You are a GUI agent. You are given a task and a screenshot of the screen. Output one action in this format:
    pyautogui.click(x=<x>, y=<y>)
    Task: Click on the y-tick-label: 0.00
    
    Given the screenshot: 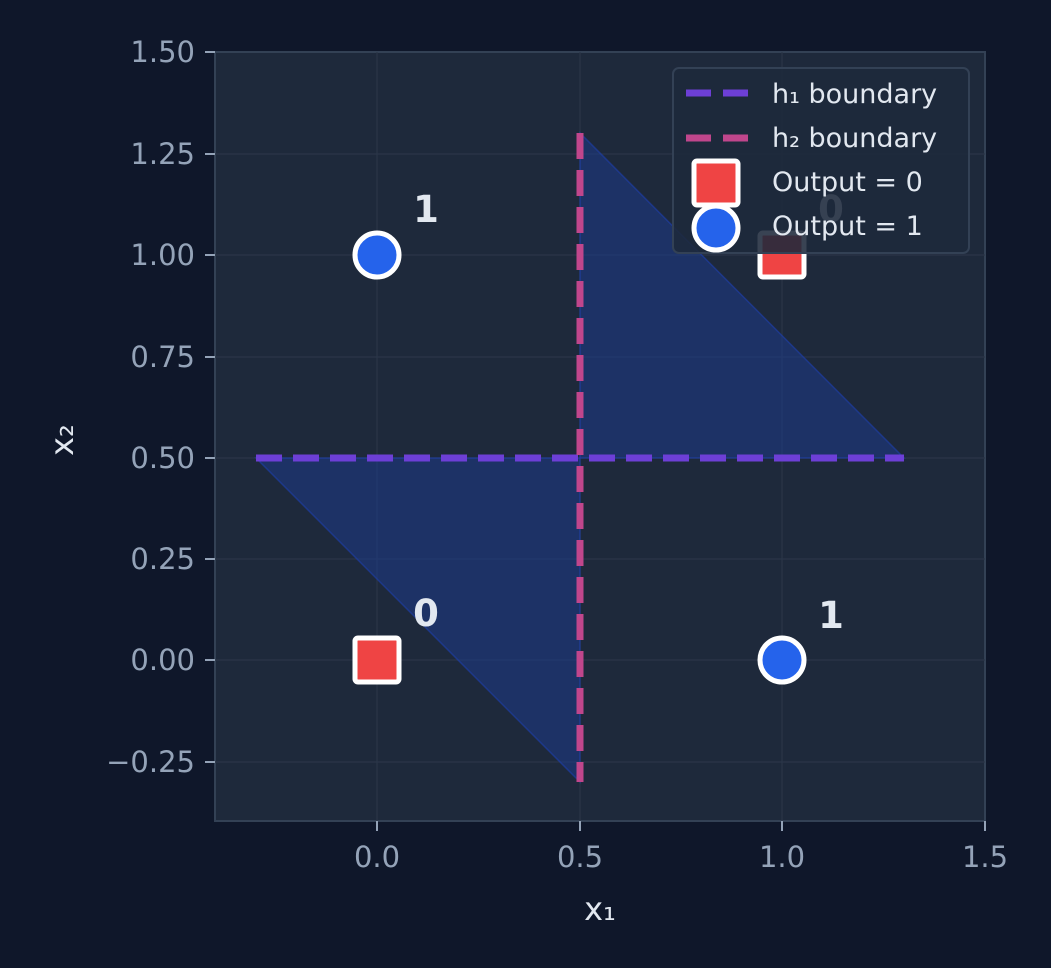 What is the action you would take?
    pyautogui.click(x=162, y=660)
    